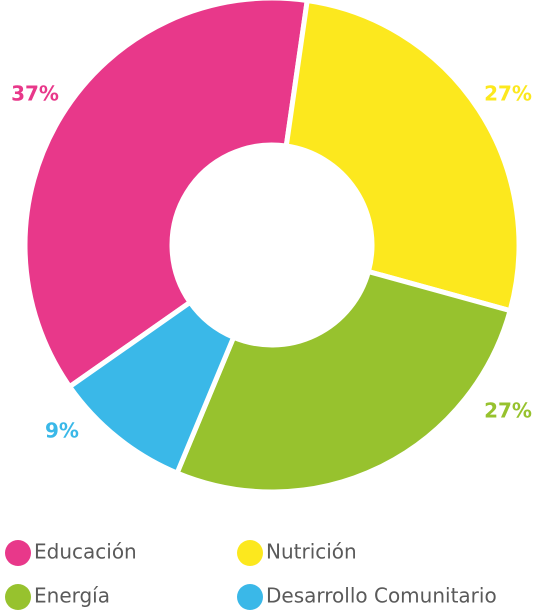 The image size is (540, 613). What do you see at coordinates (62, 431) in the screenshot?
I see `value-label: 9%` at bounding box center [62, 431].